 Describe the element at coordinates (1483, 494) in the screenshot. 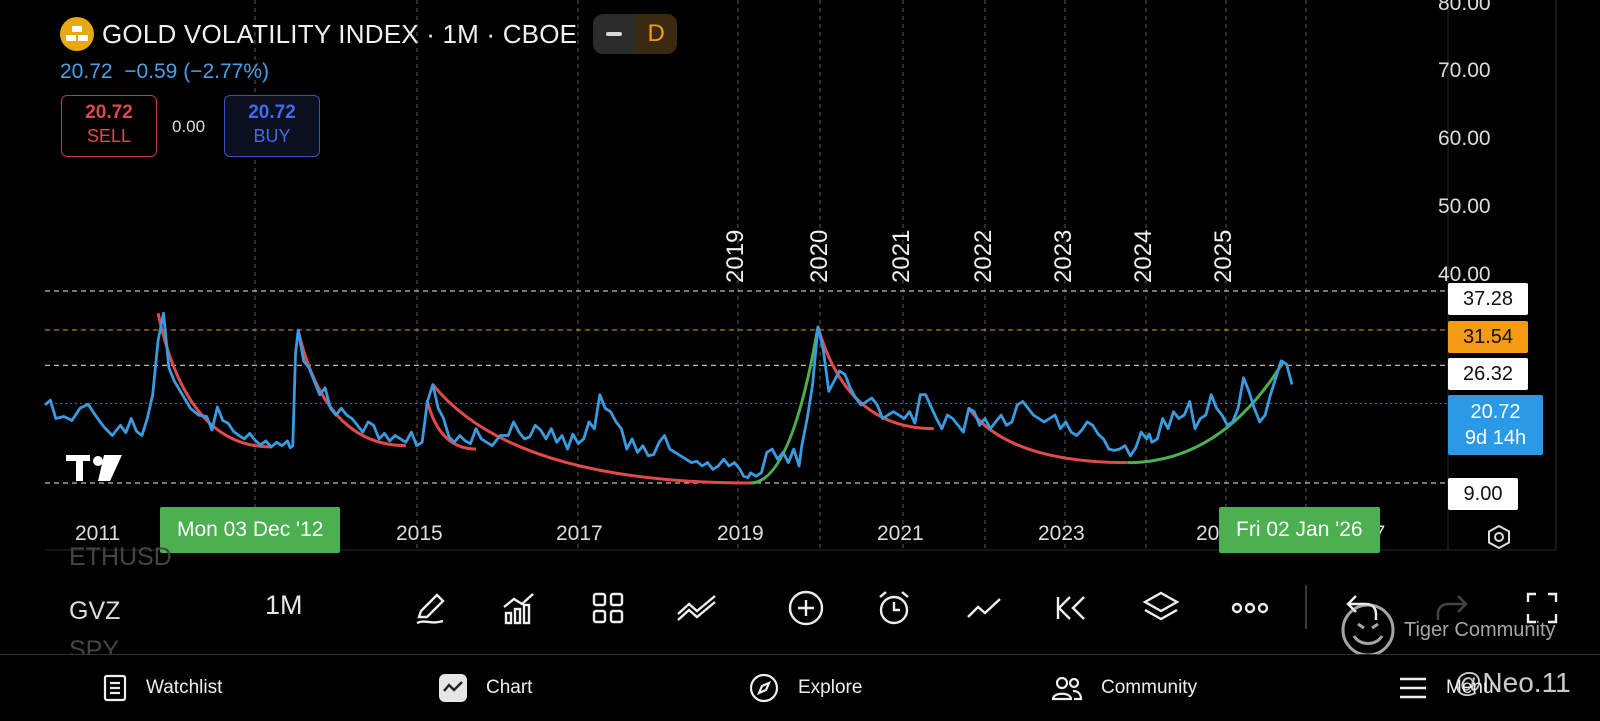

I see `level-tag-low: 9.00` at that location.